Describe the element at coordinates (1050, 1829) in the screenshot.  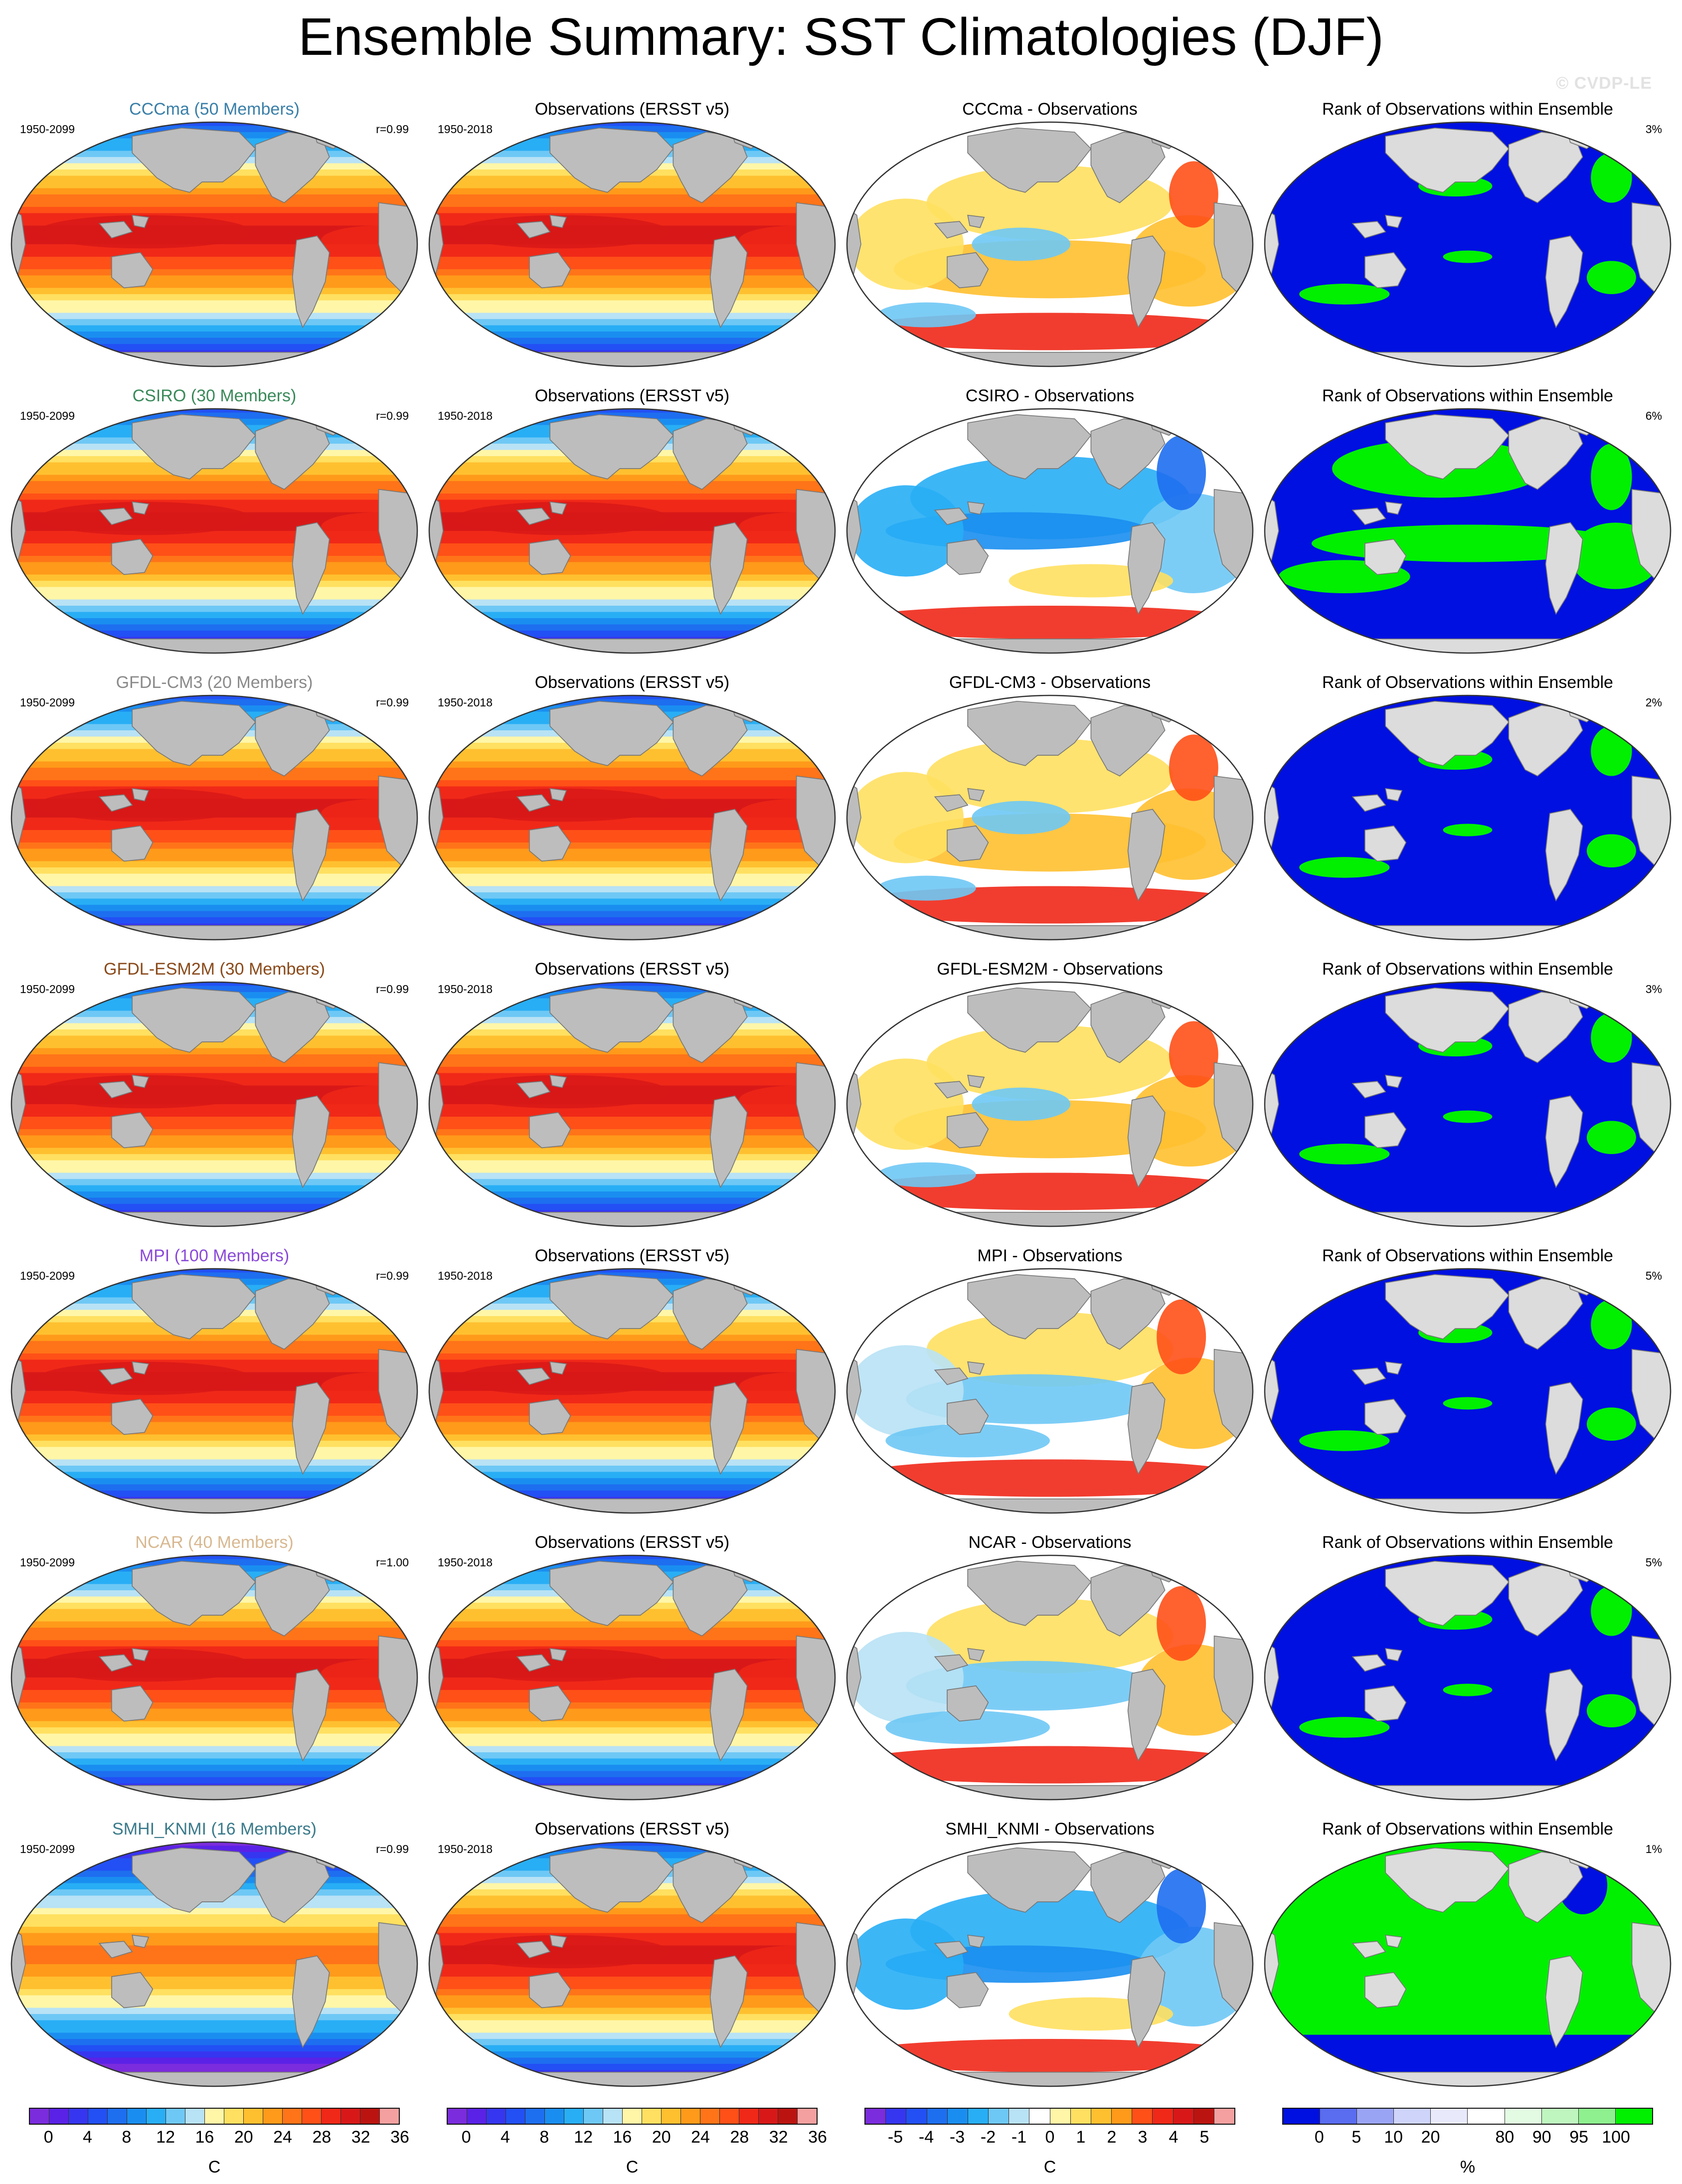
I see `panel-title: SMHI_KNMI - Observations` at that location.